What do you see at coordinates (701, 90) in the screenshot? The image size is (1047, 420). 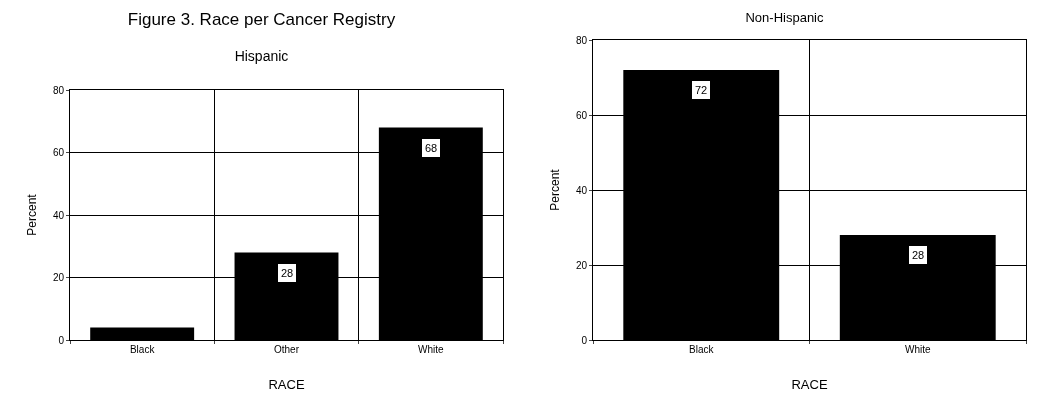 I see `data-label: 72` at bounding box center [701, 90].